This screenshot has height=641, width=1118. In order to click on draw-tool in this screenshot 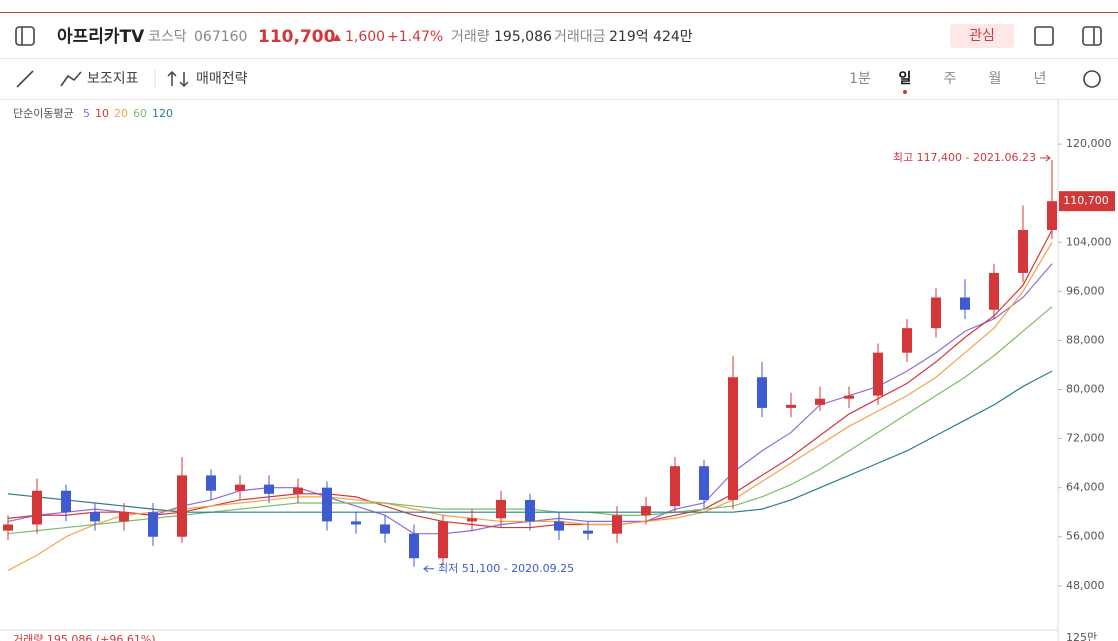, I will do `click(25, 79)`.